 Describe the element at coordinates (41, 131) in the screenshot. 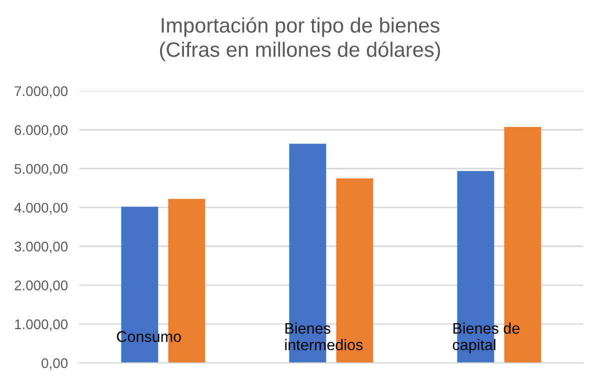

I see `y-tick-label: 6.000,00` at that location.